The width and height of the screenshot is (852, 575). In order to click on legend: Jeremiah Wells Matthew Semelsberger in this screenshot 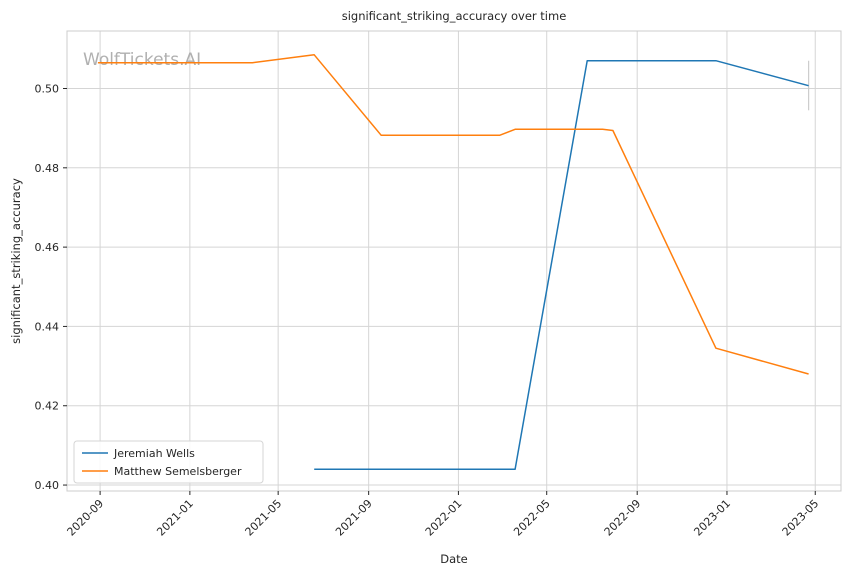, I will do `click(168, 462)`.